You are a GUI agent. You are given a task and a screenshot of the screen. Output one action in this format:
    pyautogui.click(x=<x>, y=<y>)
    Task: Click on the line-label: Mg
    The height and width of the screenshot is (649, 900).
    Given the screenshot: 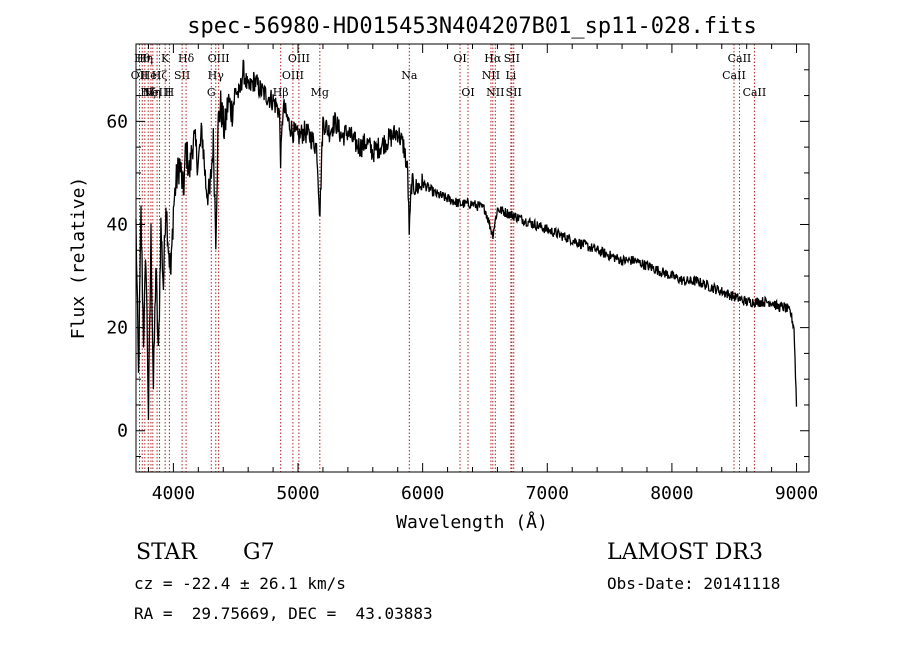 What is the action you would take?
    pyautogui.click(x=320, y=92)
    